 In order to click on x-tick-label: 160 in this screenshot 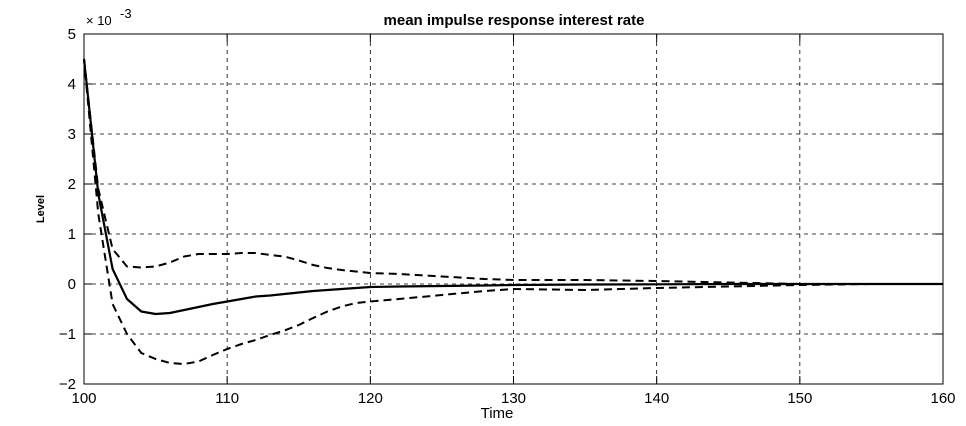, I will do `click(942, 398)`.